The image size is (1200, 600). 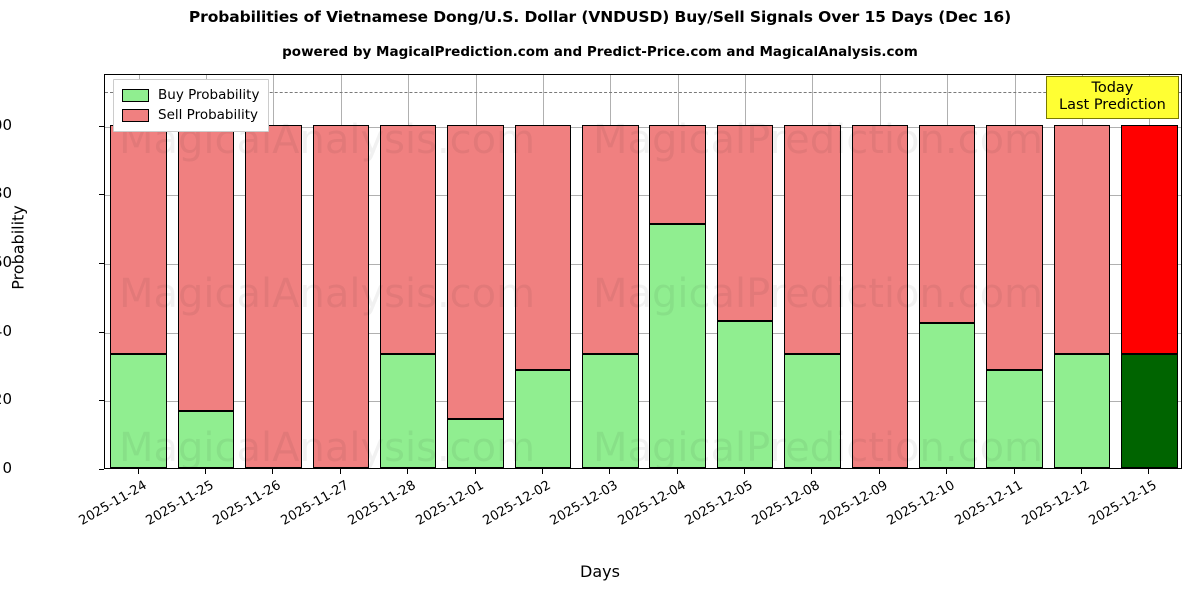 I want to click on y-tick-label: 20, so click(x=6, y=399).